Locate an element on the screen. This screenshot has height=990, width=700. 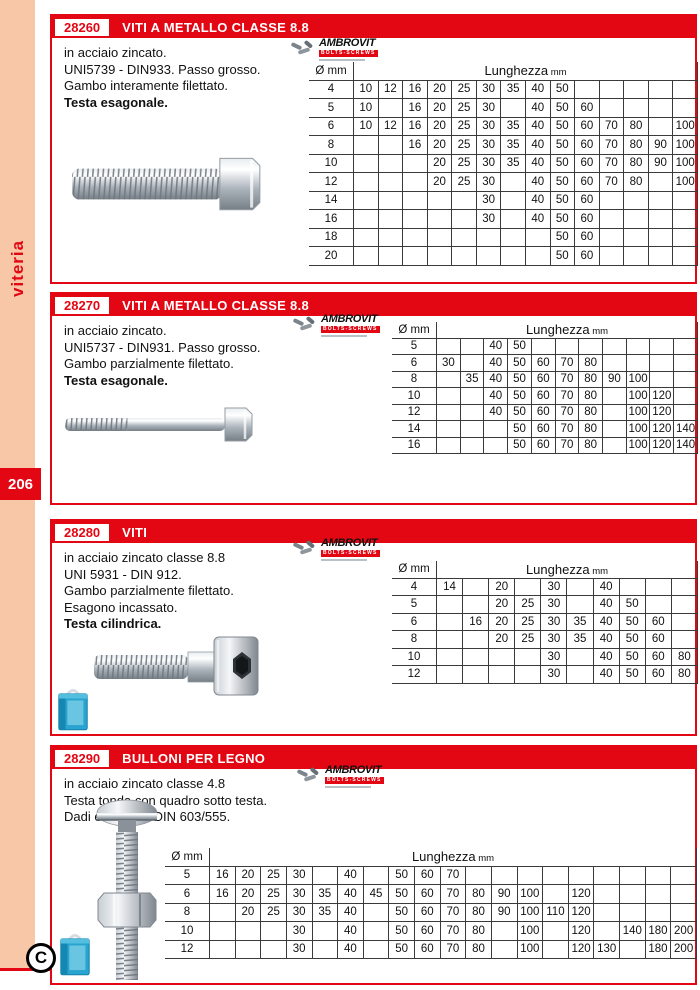
table-row: 5 20 25 30 40 50 is located at coordinates (545, 604).